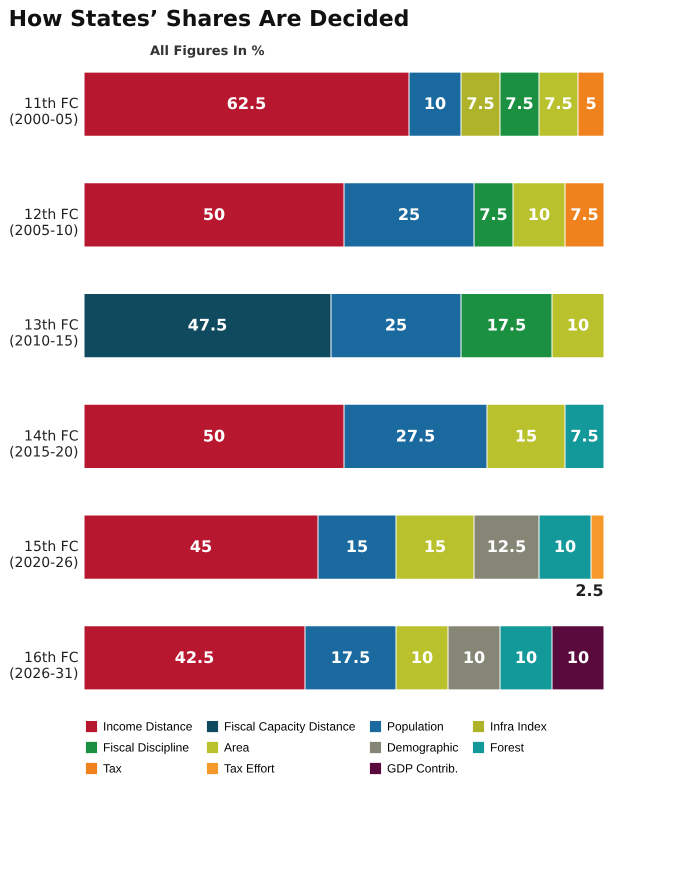 This screenshot has width=681, height=877. I want to click on annotation: All Figures In %, so click(207, 51).